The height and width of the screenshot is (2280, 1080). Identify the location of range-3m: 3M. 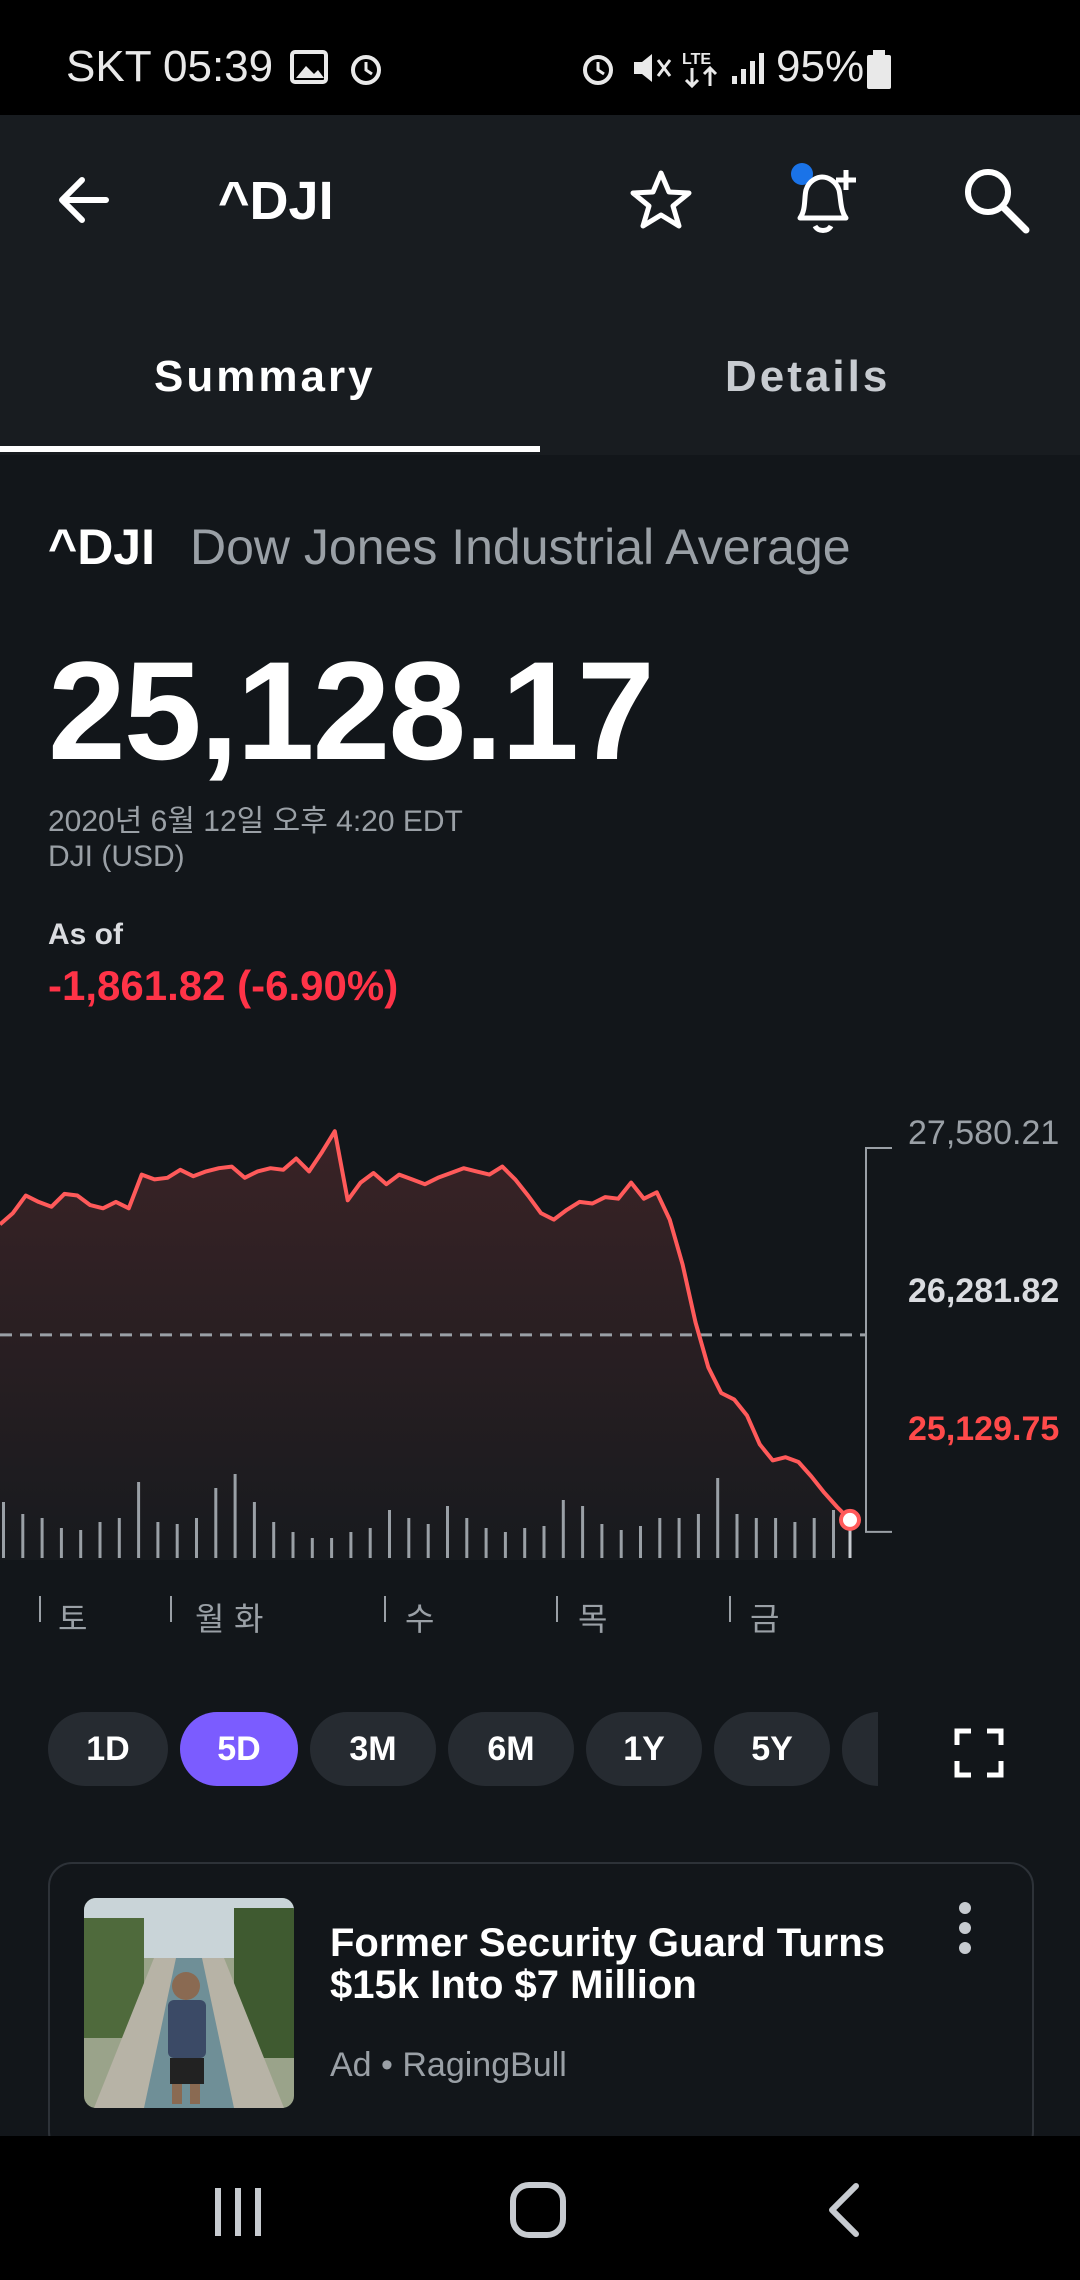
(373, 1749).